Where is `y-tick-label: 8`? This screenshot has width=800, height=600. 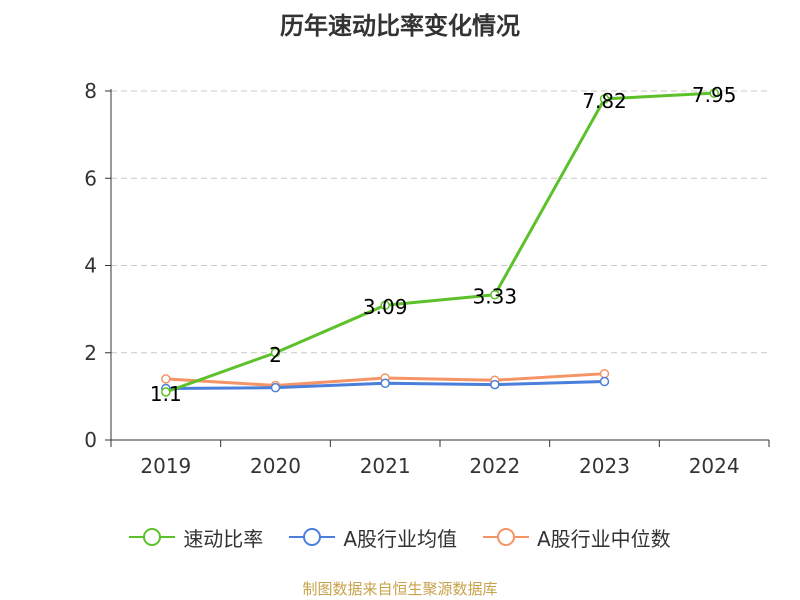
y-tick-label: 8 is located at coordinates (90, 91).